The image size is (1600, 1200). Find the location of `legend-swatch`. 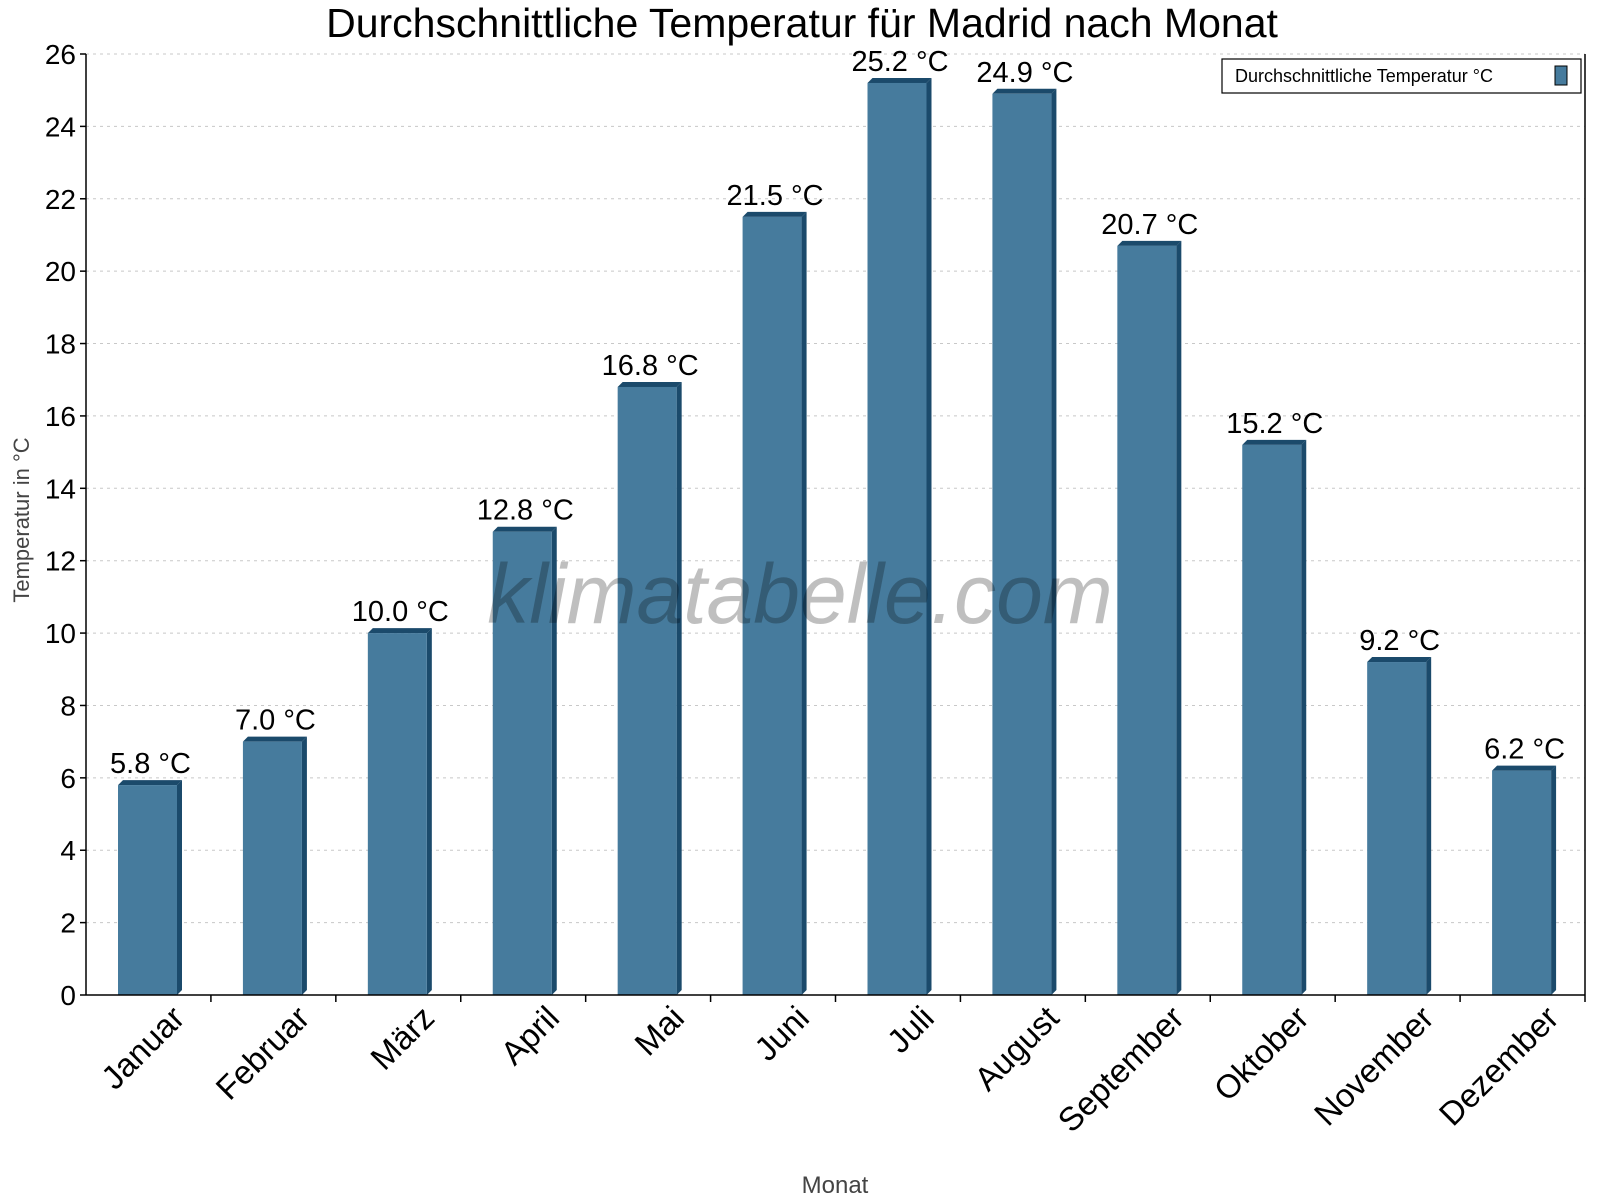

legend-swatch is located at coordinates (1561, 75).